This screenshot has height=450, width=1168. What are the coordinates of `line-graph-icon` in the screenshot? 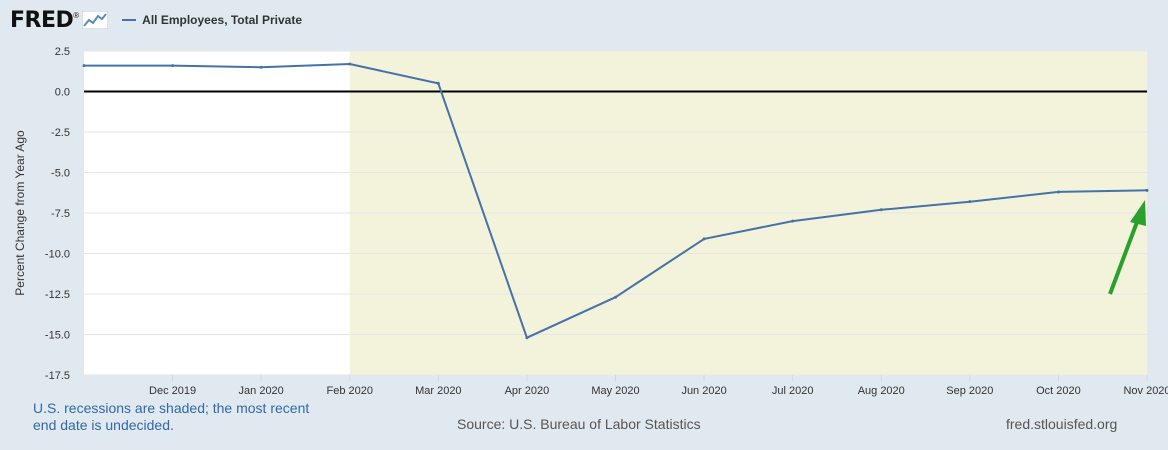 It's located at (95, 20).